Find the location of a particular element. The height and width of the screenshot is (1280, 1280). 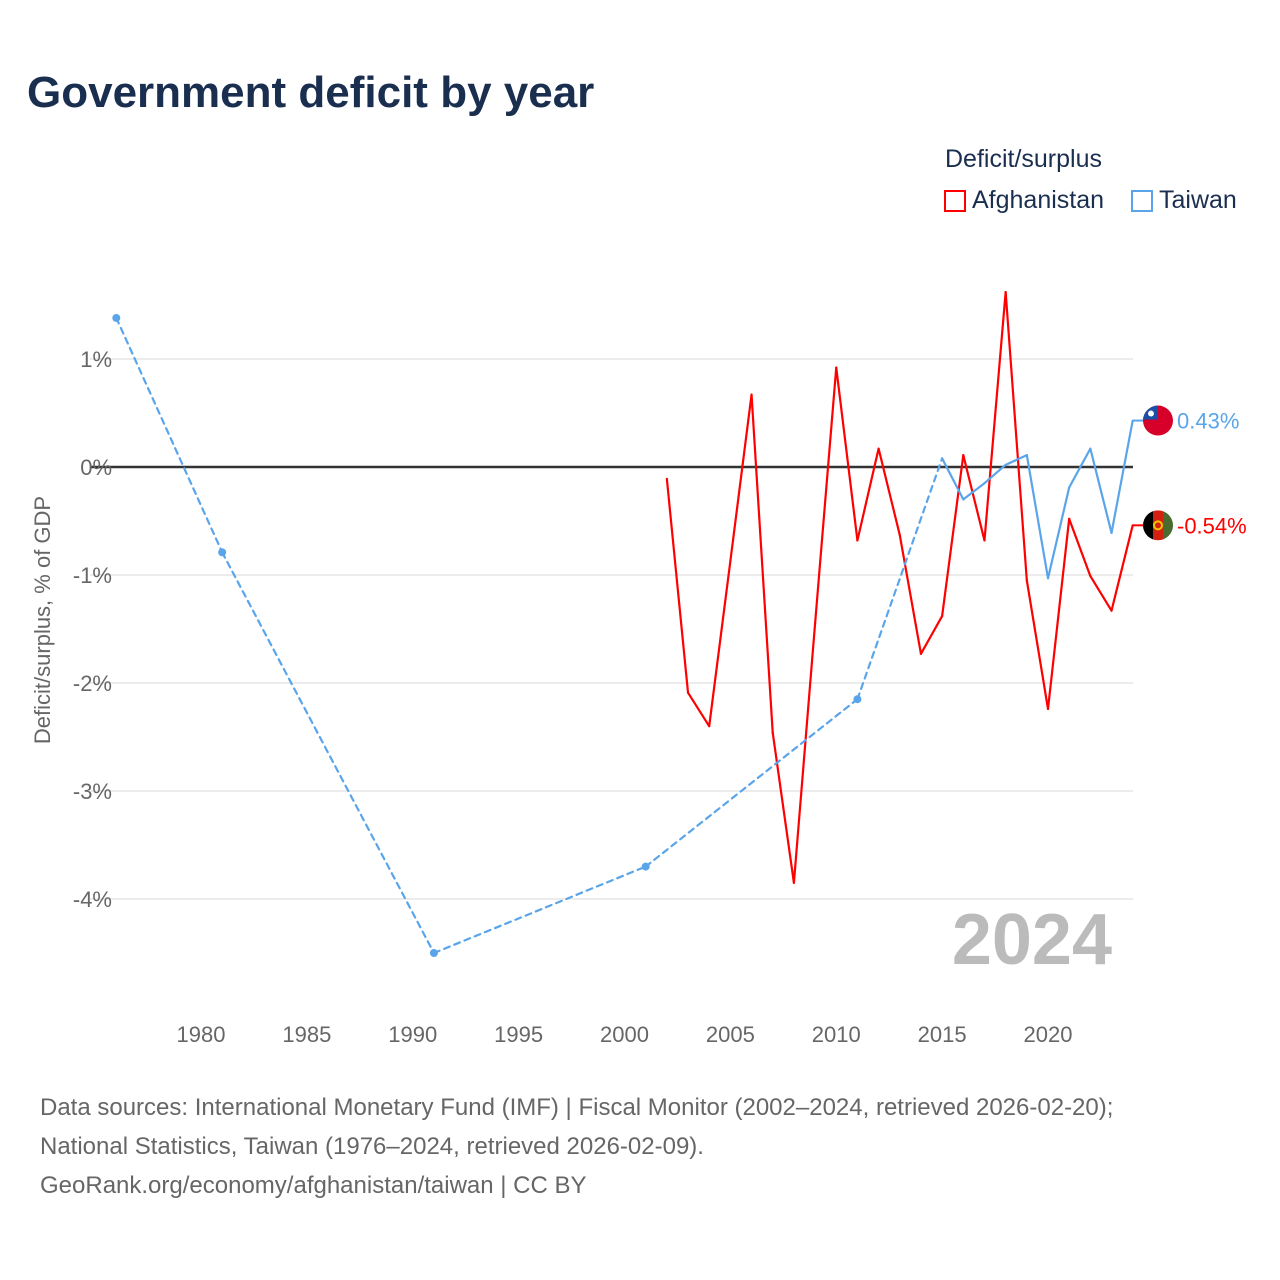

end-value-label: 0.43% is located at coordinates (1208, 421).